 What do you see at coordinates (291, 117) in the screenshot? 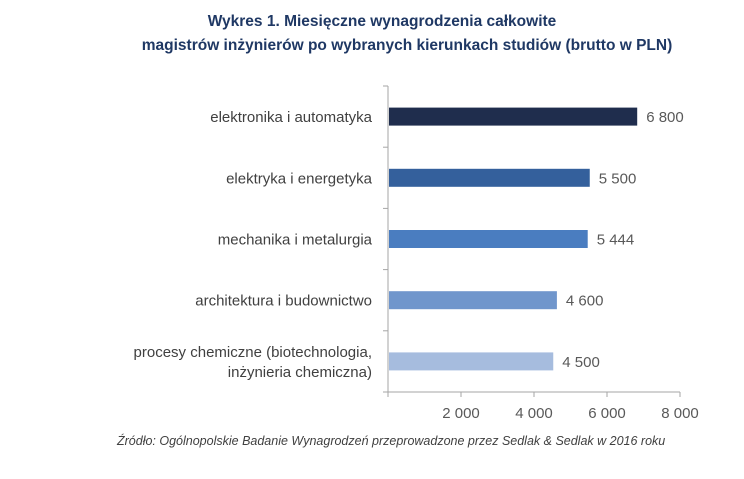
I see `category-label: elektronika i automatyka` at bounding box center [291, 117].